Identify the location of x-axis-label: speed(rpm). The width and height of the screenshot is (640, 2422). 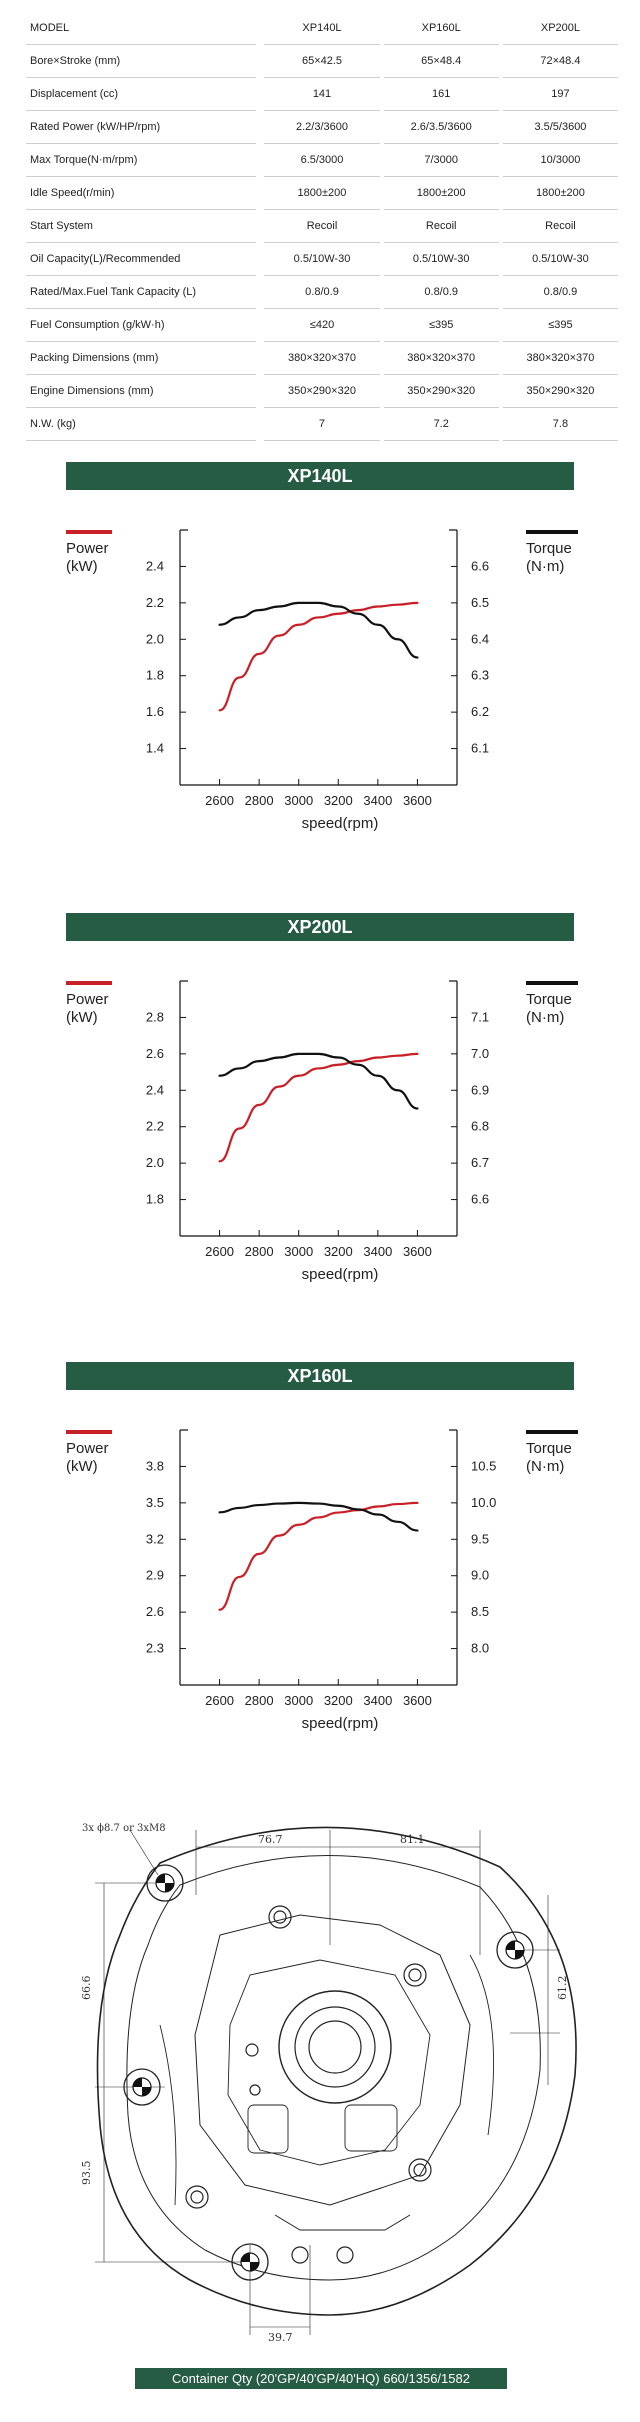
(340, 823).